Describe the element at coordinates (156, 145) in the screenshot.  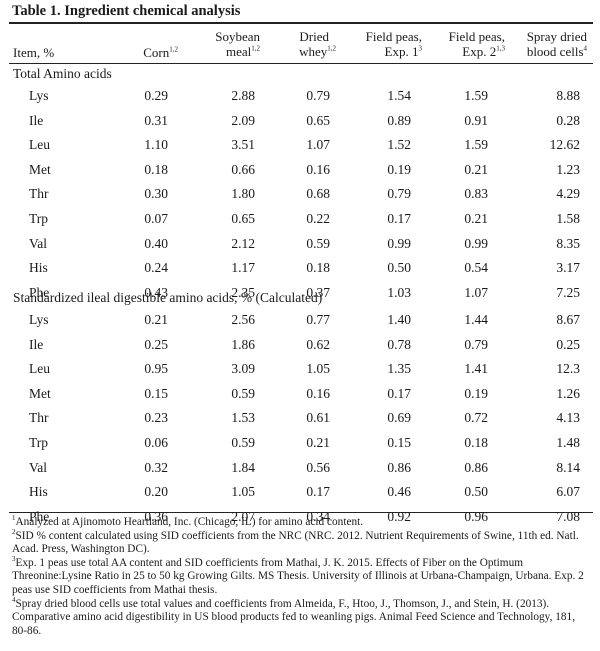
I see `cell-corn: 1.10` at that location.